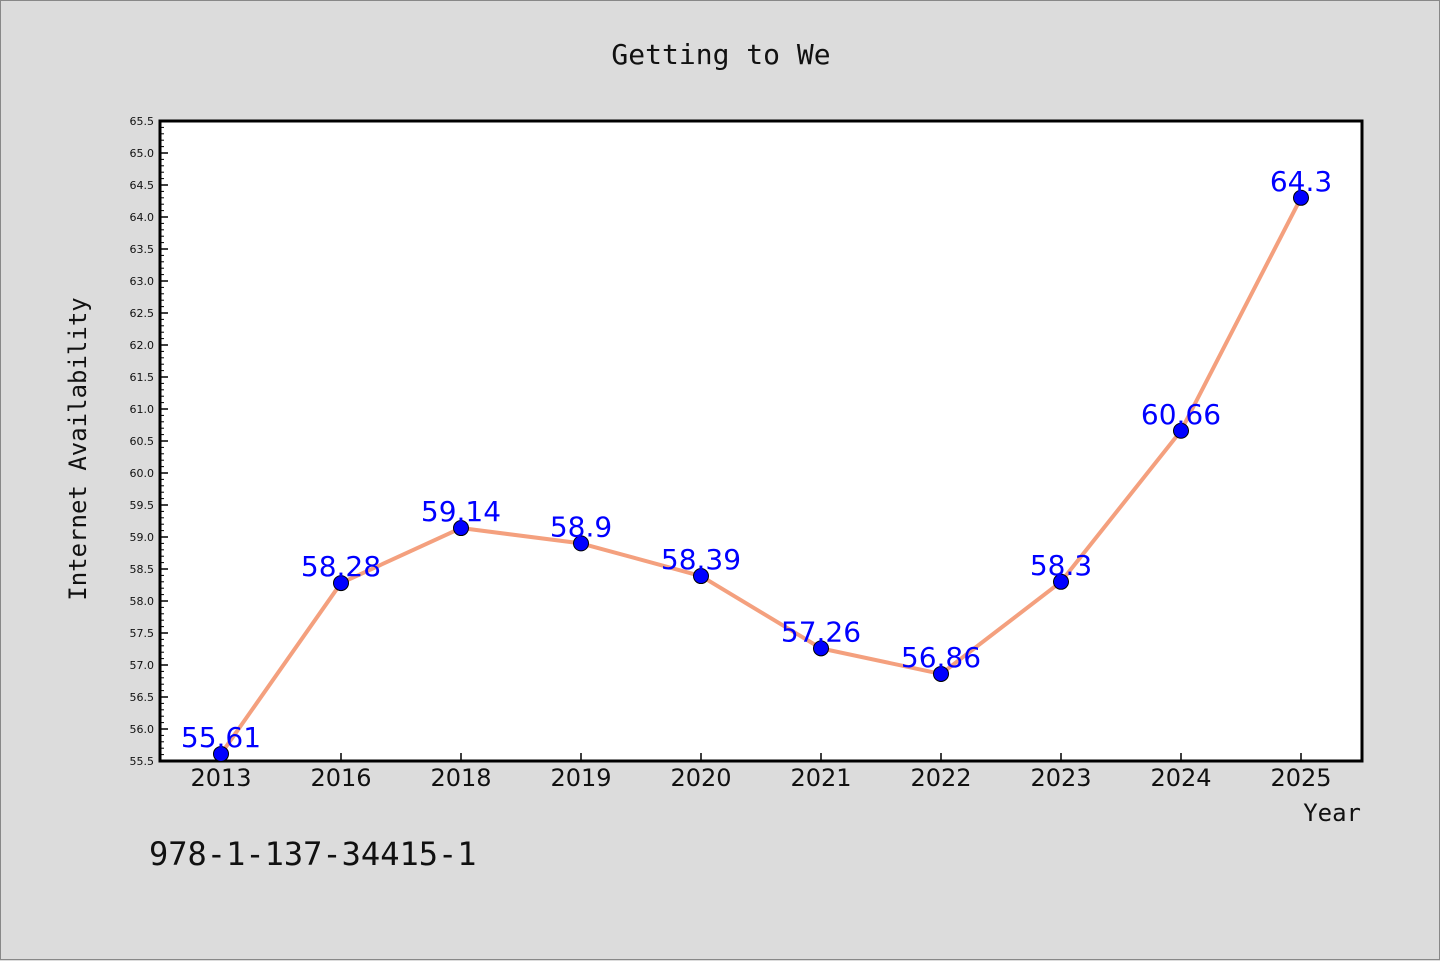  Describe the element at coordinates (220, 778) in the screenshot. I see `x-tick-label: 2013` at that location.